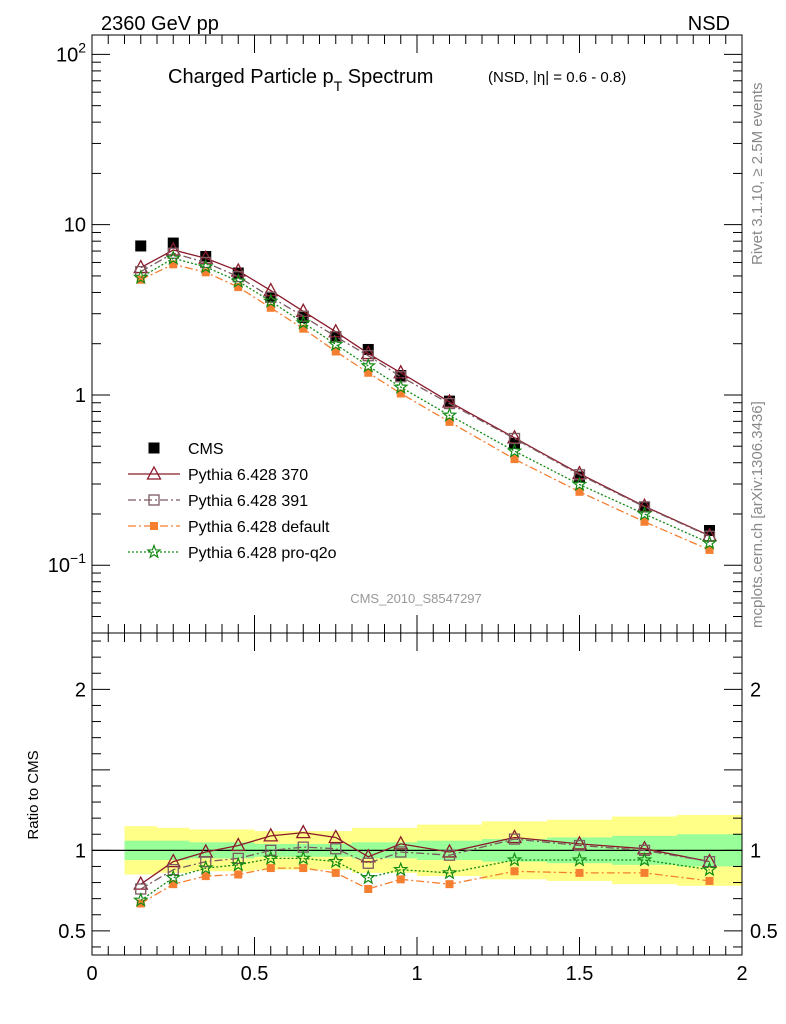 The image size is (786, 1024). What do you see at coordinates (80, 690) in the screenshot?
I see `ratio-y-tick-label: 2` at bounding box center [80, 690].